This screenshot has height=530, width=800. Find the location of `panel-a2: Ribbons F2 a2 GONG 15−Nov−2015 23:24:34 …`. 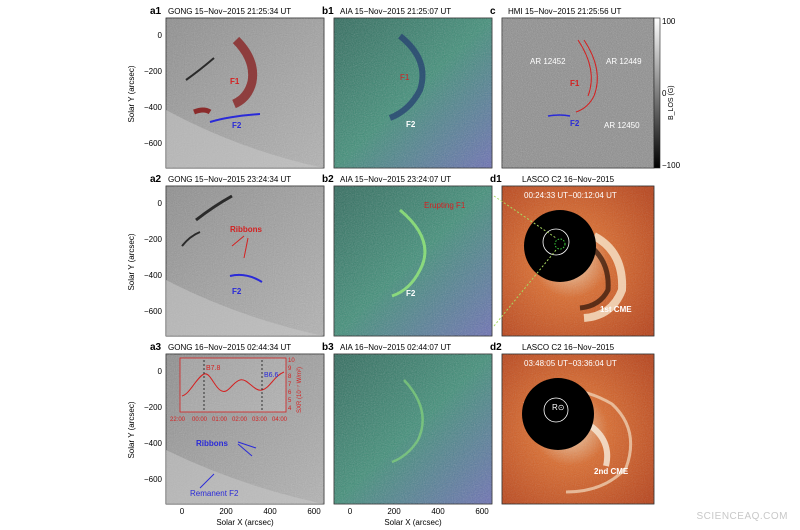

panel-a2: Ribbons F2 a2 GONG 15−Nov−2015 23:24:34 … is located at coordinates (237, 255).